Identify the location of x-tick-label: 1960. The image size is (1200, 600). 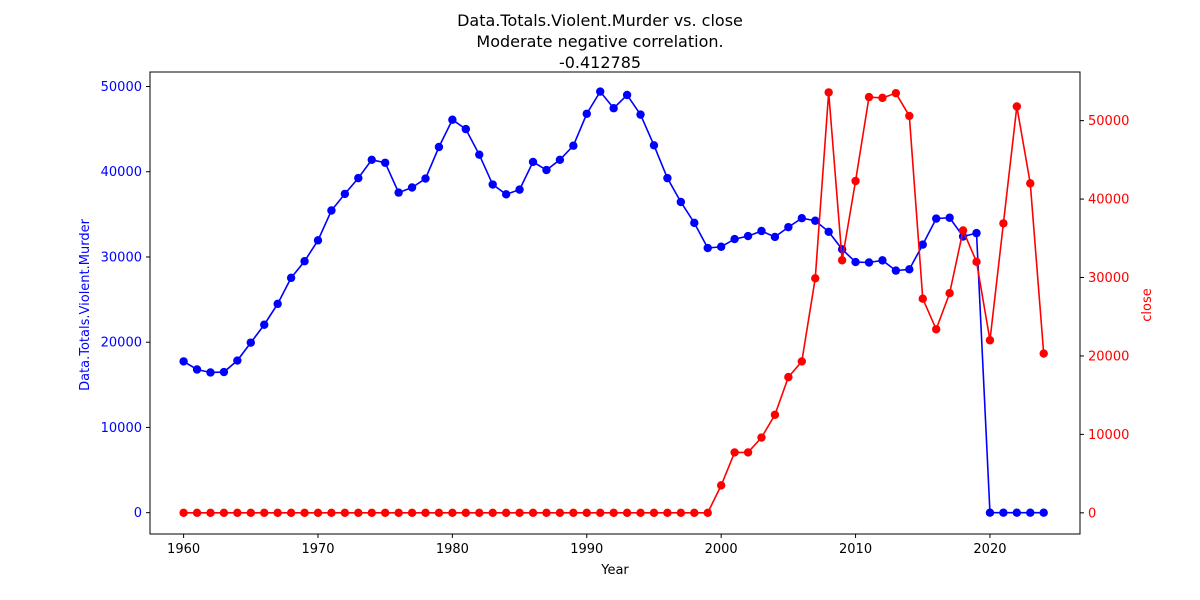
(183, 549).